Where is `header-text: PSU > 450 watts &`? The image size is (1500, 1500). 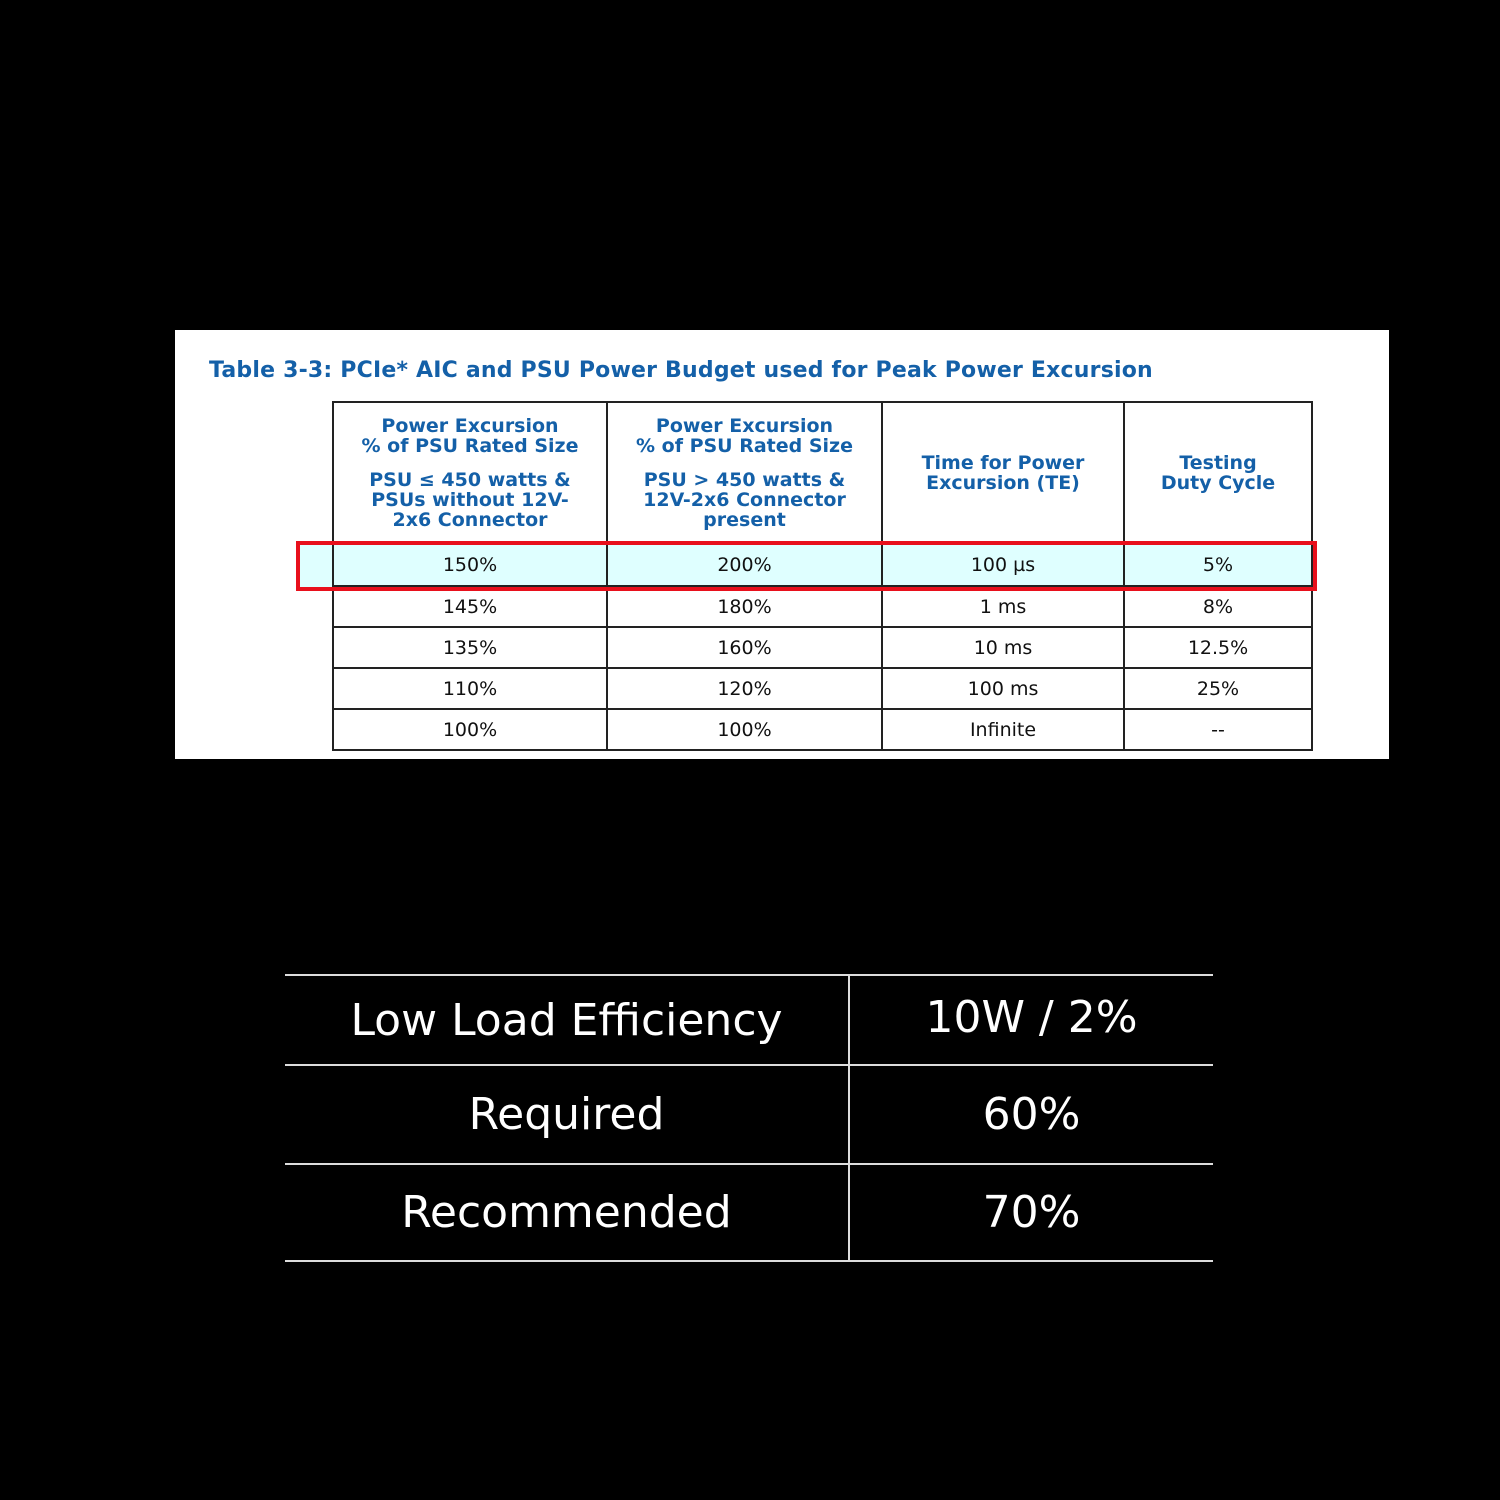
header-text: PSU > 450 watts & is located at coordinates (744, 479).